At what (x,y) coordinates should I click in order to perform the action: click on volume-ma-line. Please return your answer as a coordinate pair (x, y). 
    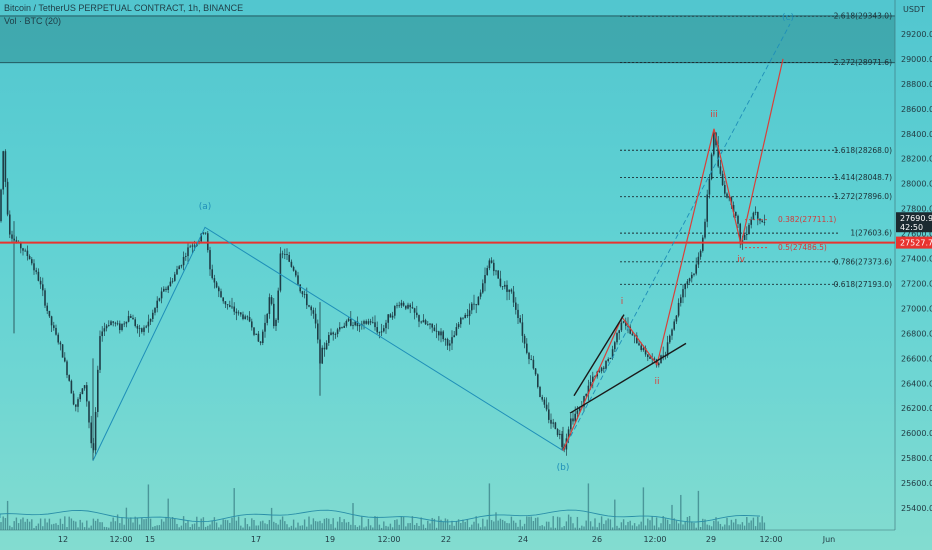
    Looking at the image, I should click on (380, 516).